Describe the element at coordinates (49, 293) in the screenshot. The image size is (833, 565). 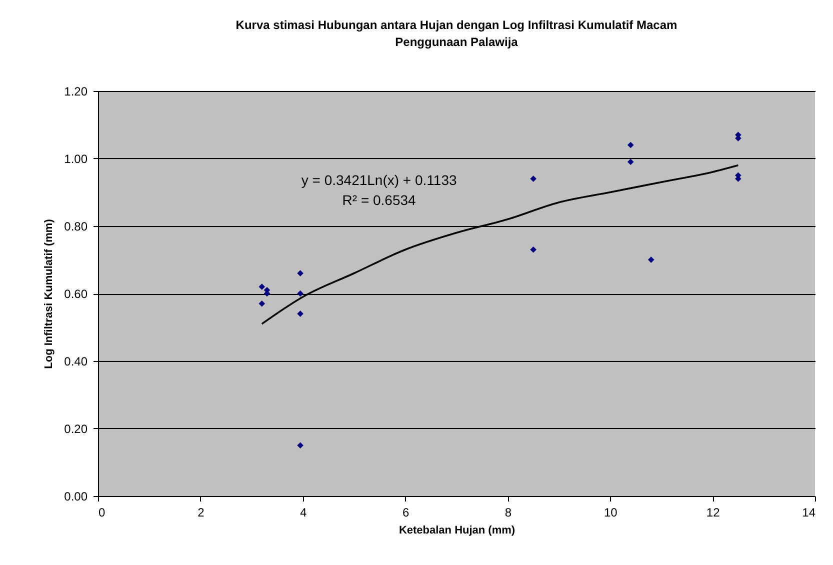
I see `y-axis-title: Log Infiltrasi Kumulatif (mm)` at that location.